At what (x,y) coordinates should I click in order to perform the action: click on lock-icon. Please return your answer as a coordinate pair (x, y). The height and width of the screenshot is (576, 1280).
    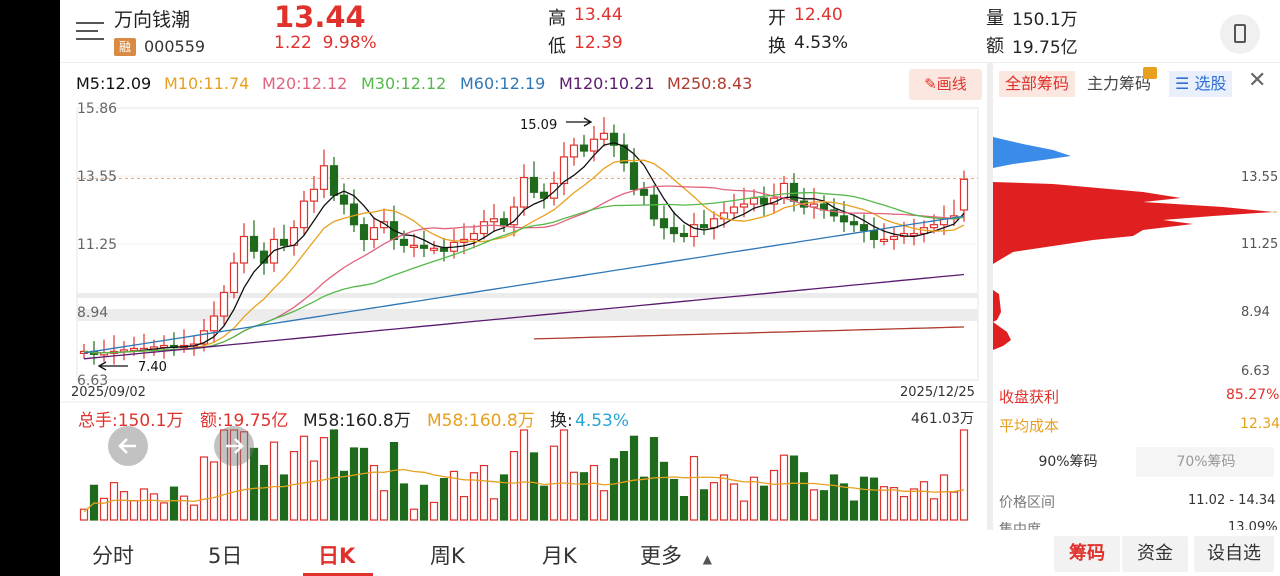
    Looking at the image, I should click on (1150, 73).